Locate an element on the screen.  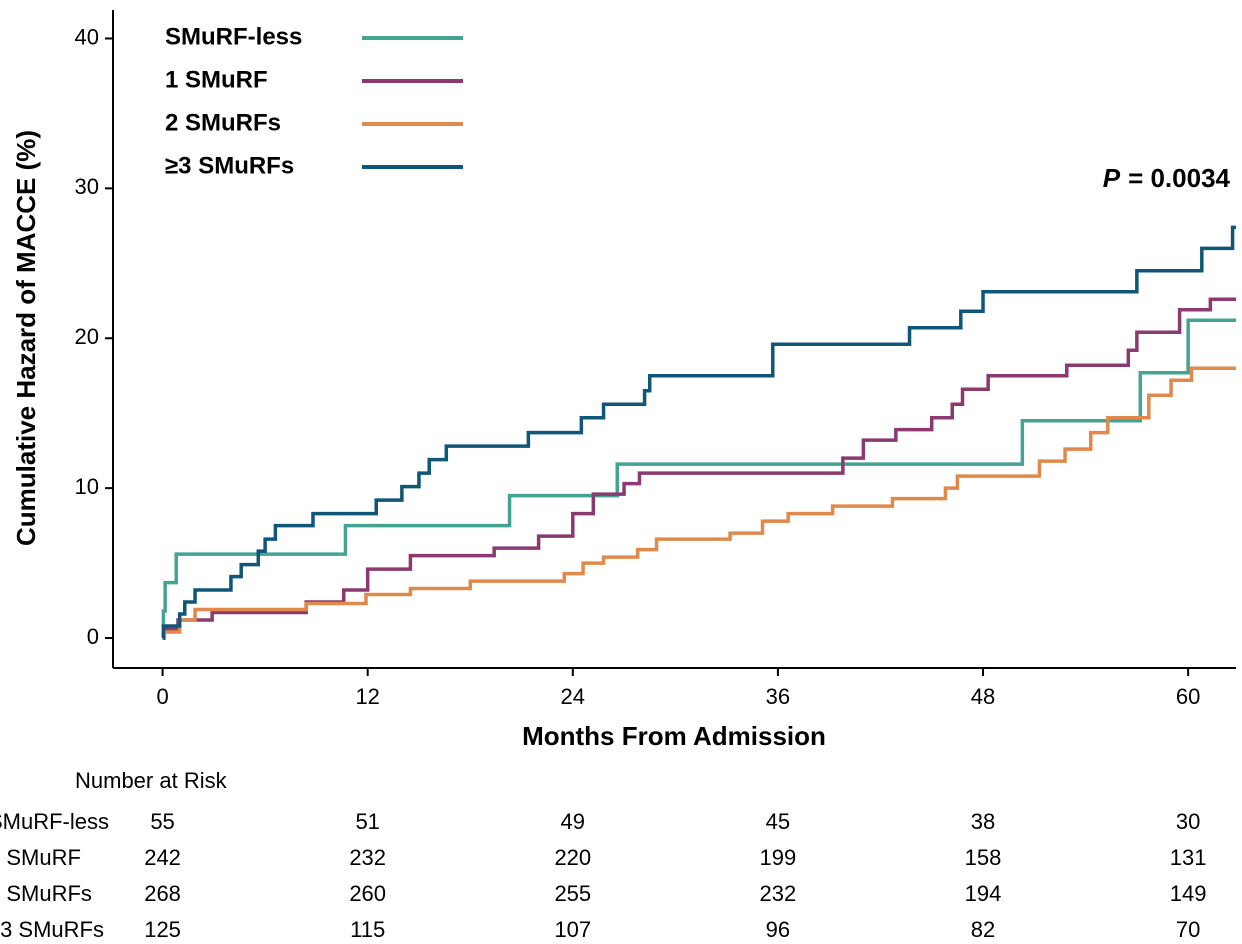
risk-row-label: ≥3 SMuRFs is located at coordinates (52, 929).